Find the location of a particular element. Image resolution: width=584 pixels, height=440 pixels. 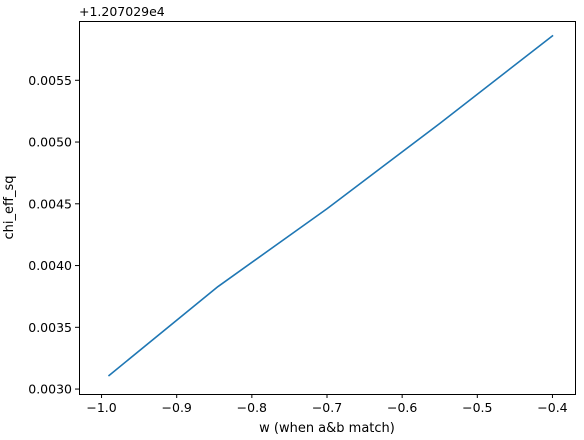

x-tick-label: −1.0 is located at coordinates (101, 407).